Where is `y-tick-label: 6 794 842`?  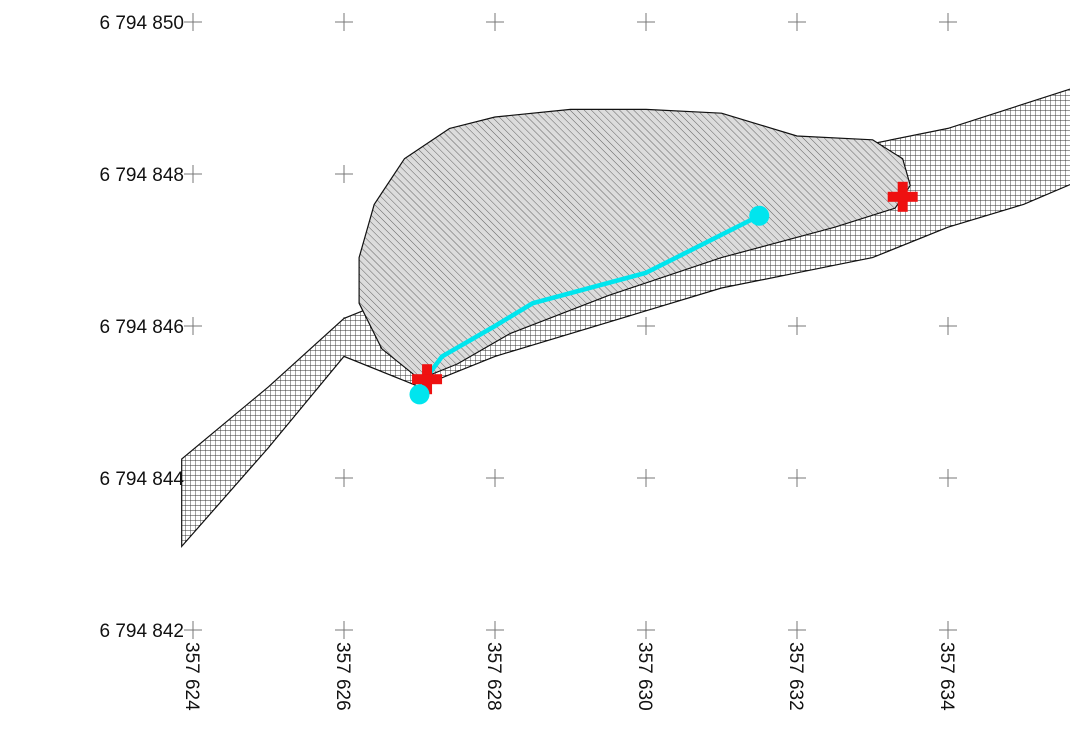 y-tick-label: 6 794 842 is located at coordinates (141, 631).